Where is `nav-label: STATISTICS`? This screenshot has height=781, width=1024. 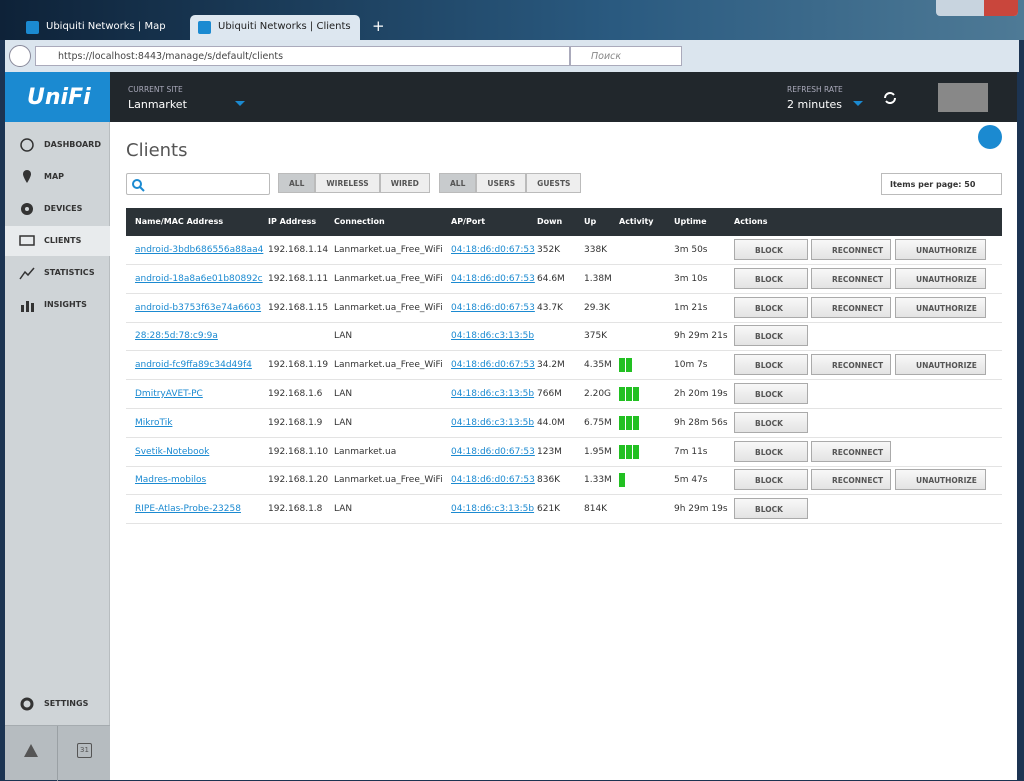
nav-label: STATISTICS is located at coordinates (69, 272).